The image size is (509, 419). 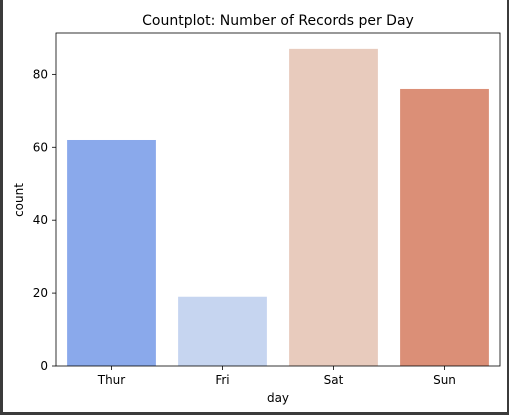 What do you see at coordinates (111, 380) in the screenshot?
I see `x-tick-label: Thur` at bounding box center [111, 380].